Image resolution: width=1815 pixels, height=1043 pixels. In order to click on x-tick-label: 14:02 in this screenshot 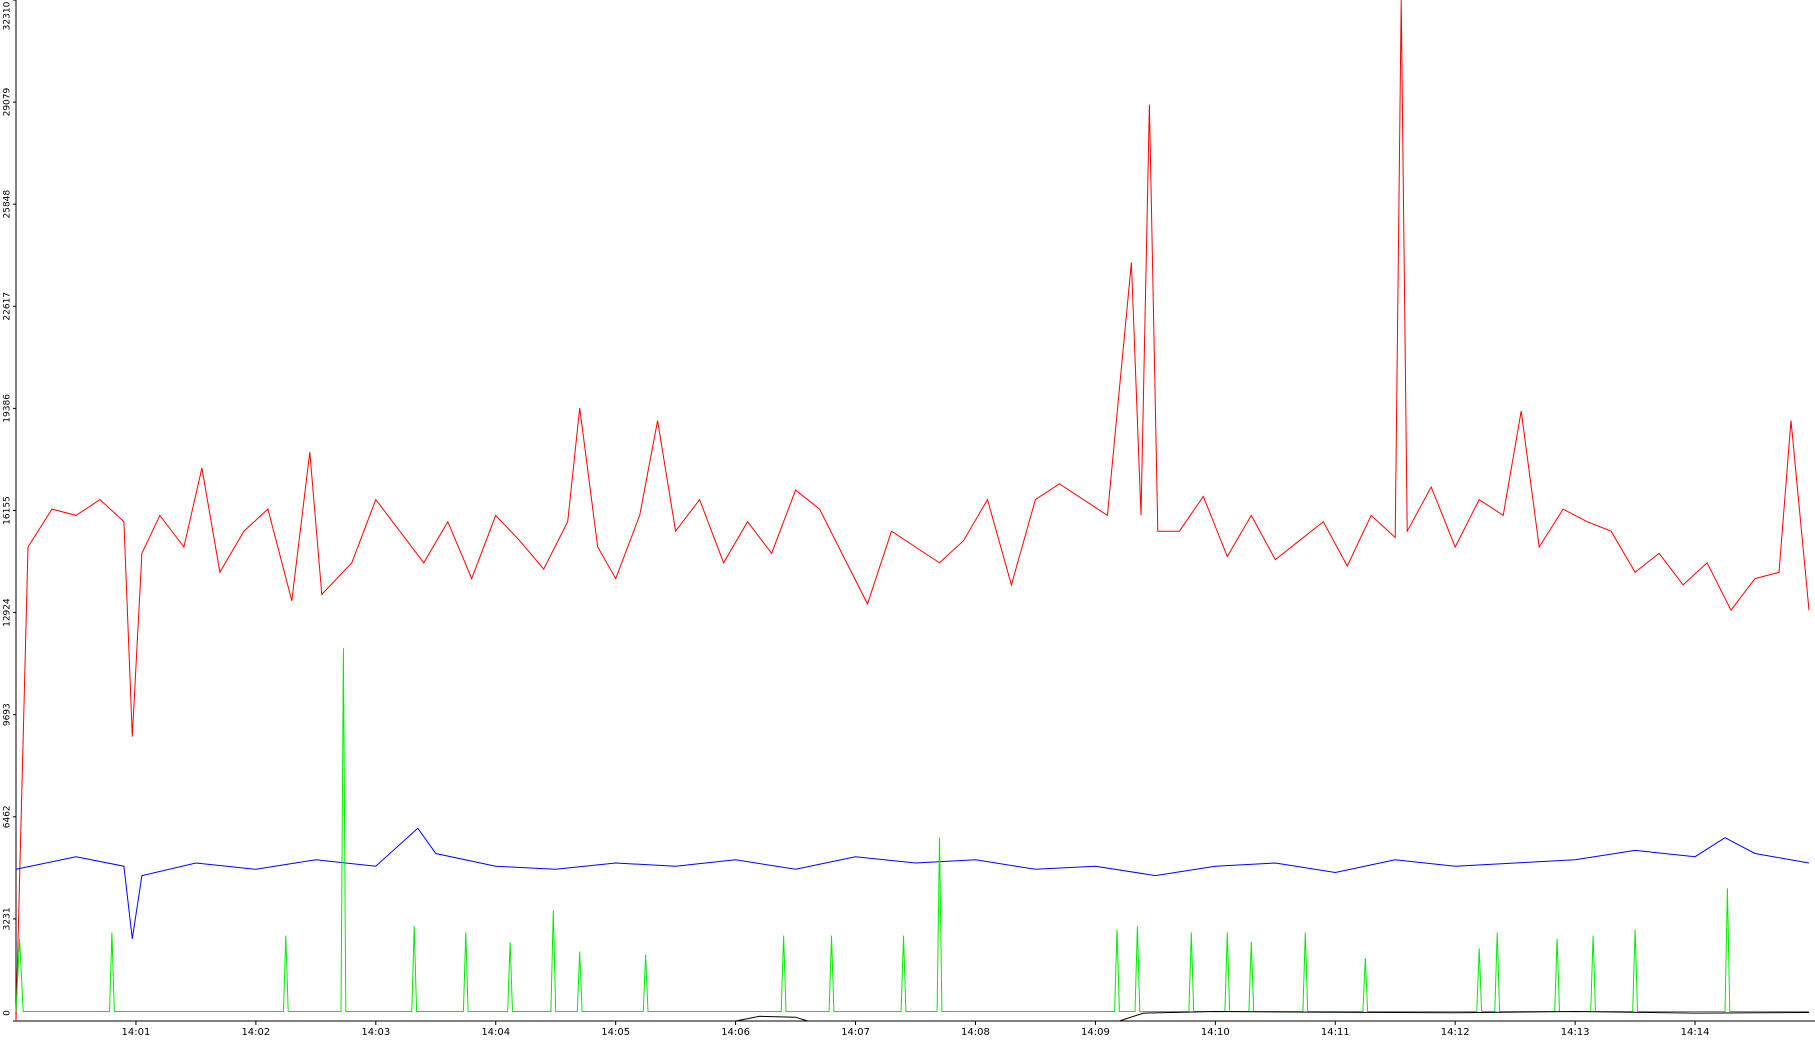, I will do `click(255, 1032)`.